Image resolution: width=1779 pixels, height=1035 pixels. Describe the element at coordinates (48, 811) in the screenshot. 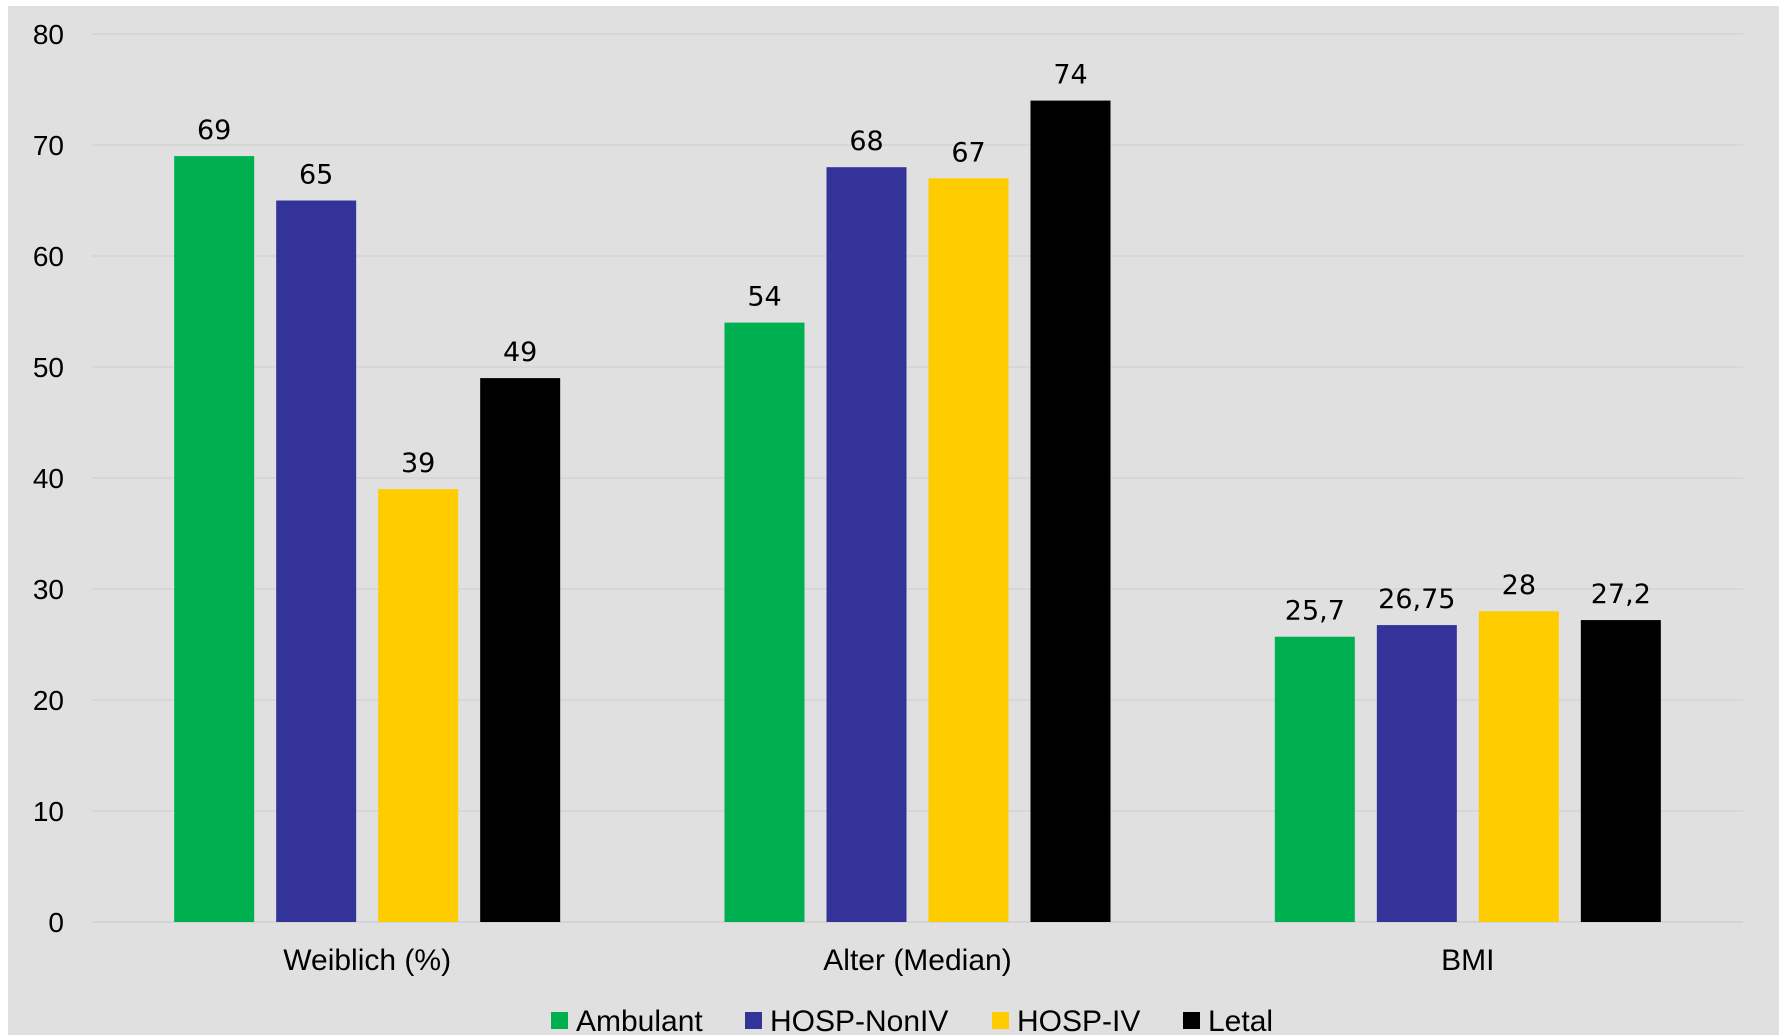

I see `y-tick-label: 10` at that location.